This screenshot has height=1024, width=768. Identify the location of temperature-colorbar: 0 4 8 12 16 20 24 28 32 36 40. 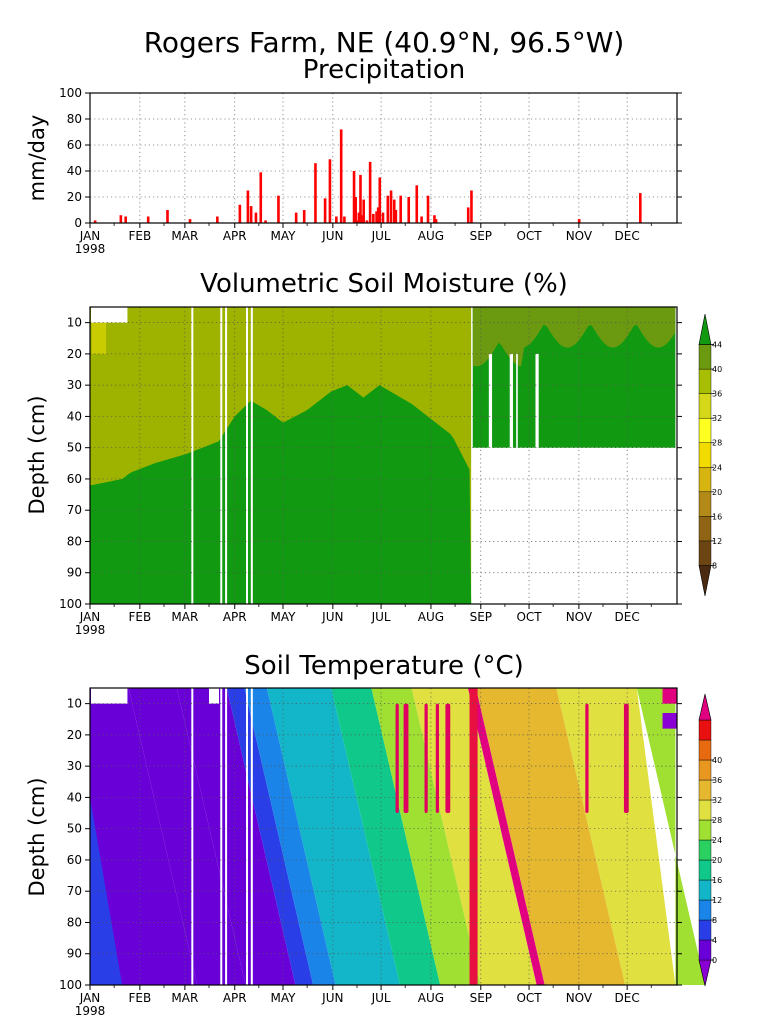
(710, 840).